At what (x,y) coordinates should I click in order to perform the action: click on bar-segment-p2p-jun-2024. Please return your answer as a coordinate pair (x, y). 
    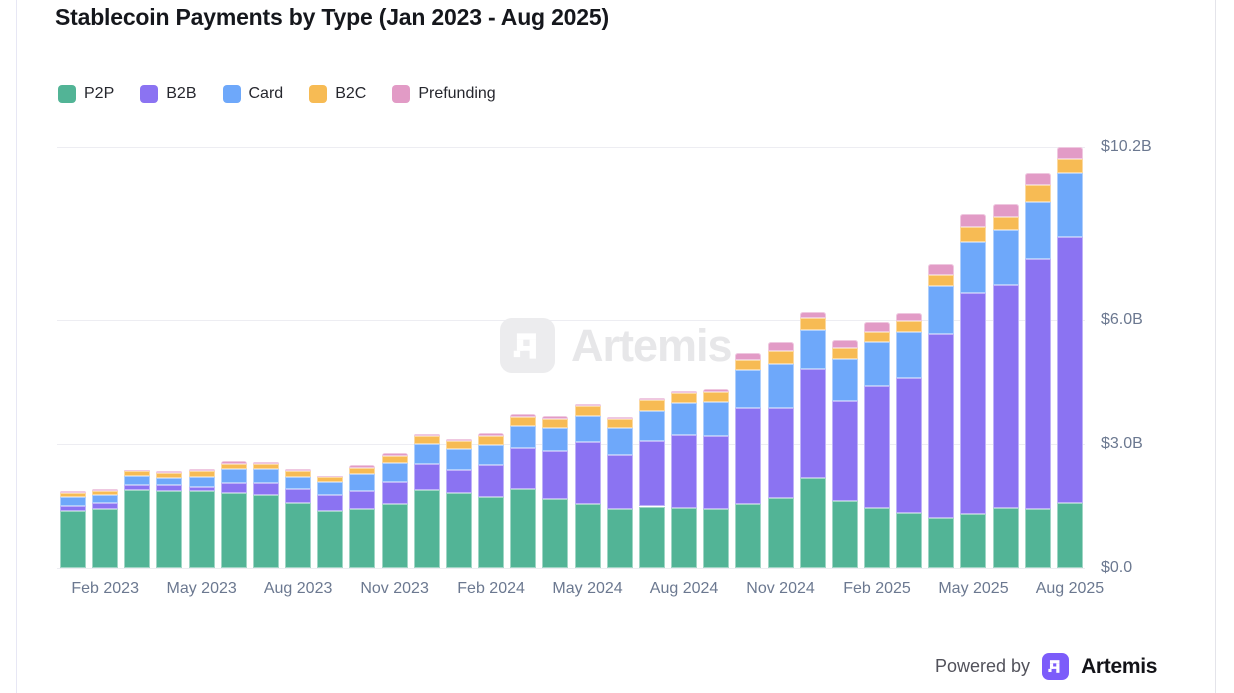
    Looking at the image, I should click on (619, 538).